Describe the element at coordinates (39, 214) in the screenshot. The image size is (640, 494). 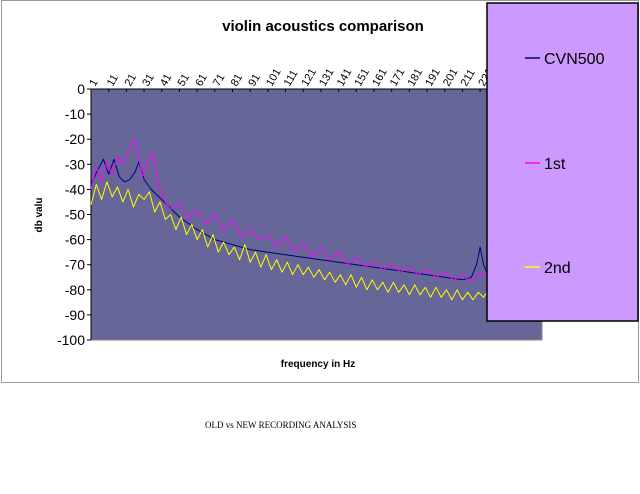
I see `y-axis-label: db valu` at that location.